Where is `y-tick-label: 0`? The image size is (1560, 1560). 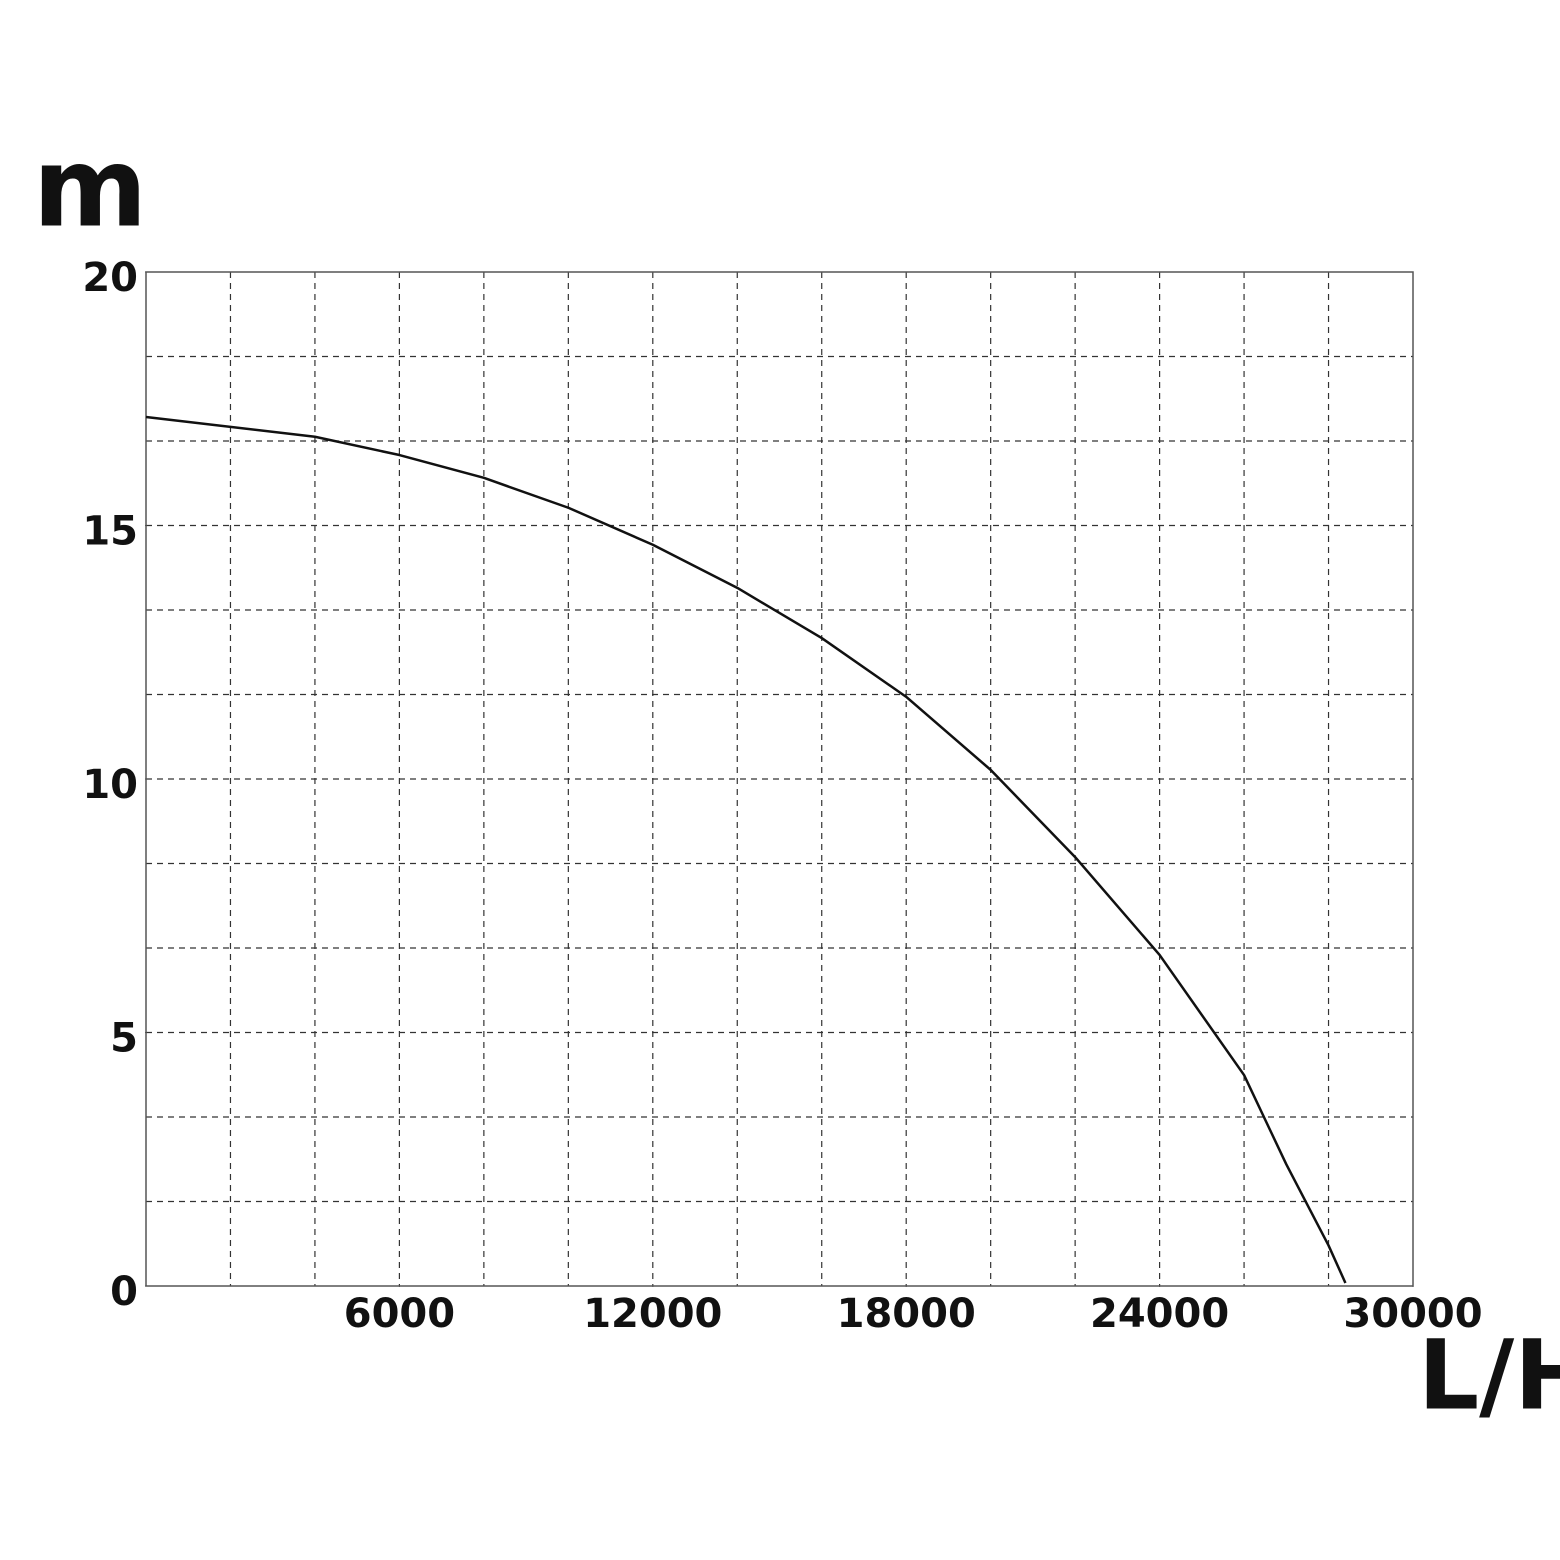
y-tick-label: 0 is located at coordinates (124, 1292).